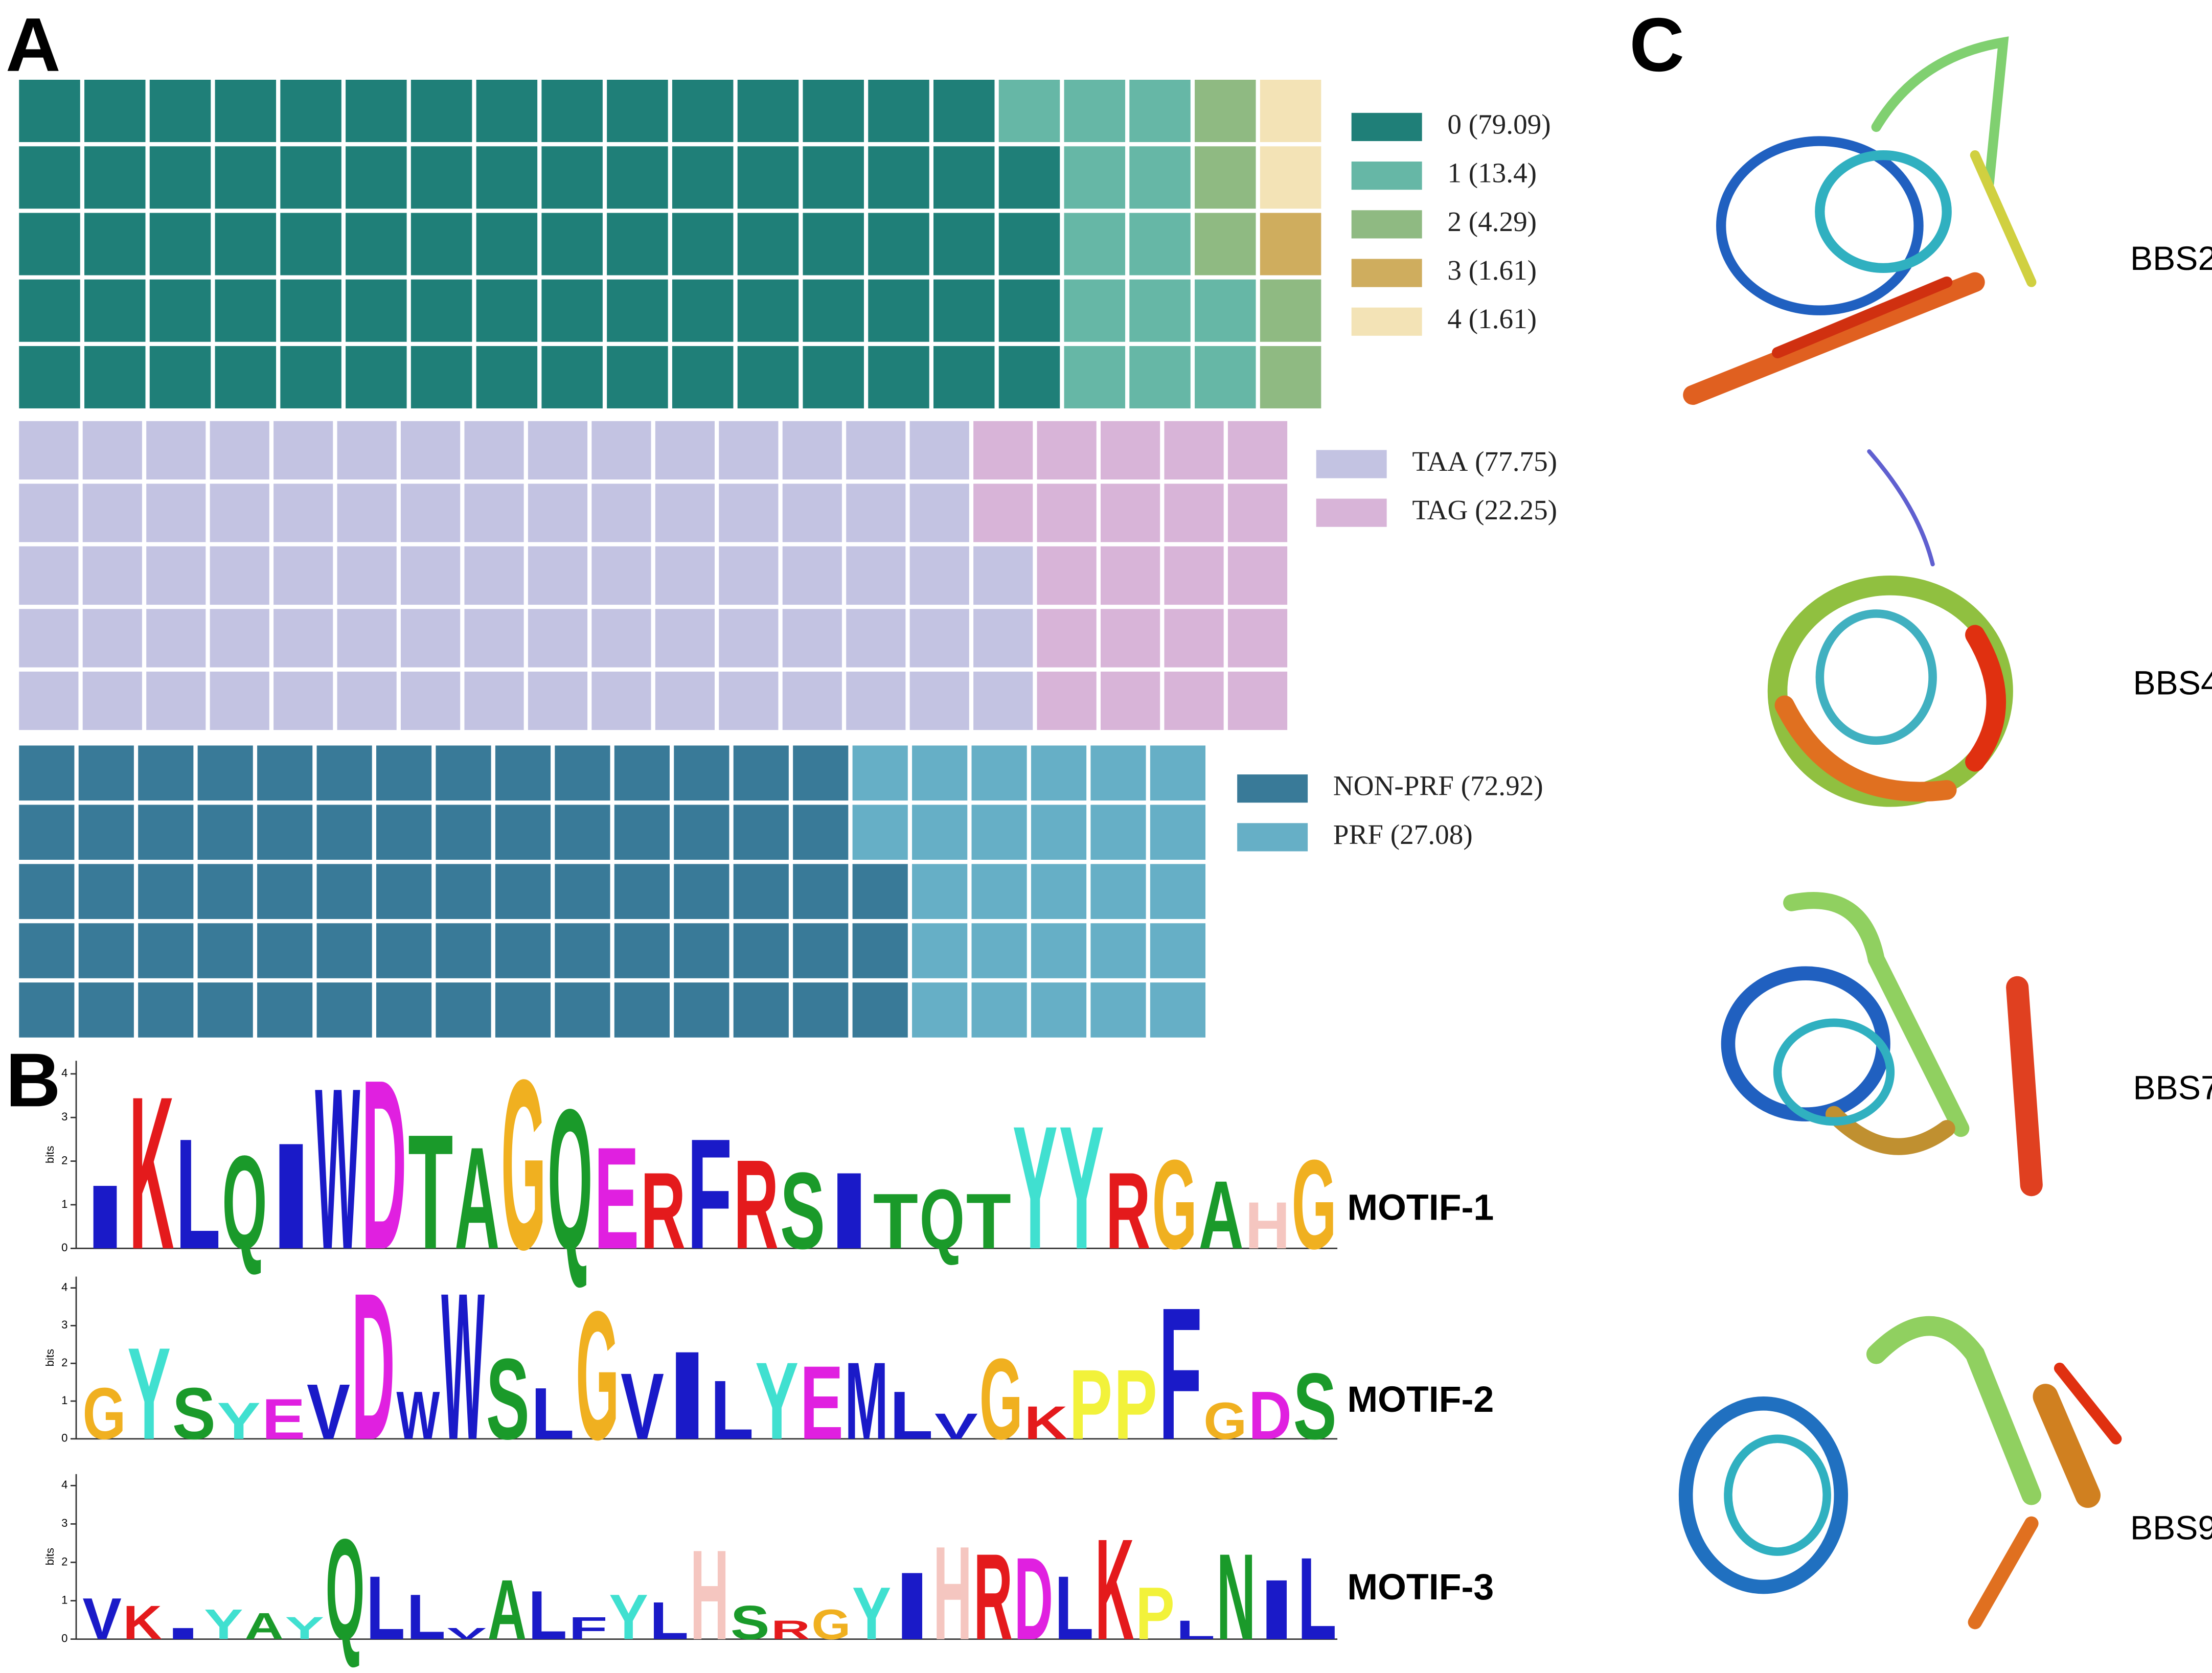 Image resolution: width=2212 pixels, height=1673 pixels. What do you see at coordinates (64, 1401) in the screenshot?
I see `y-tick-label: 1` at bounding box center [64, 1401].